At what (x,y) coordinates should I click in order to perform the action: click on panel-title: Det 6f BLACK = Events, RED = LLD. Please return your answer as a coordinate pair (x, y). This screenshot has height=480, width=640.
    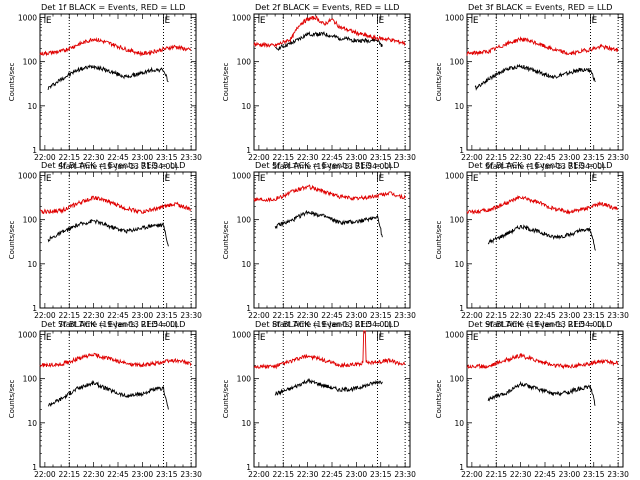
    Looking at the image, I should click on (540, 165).